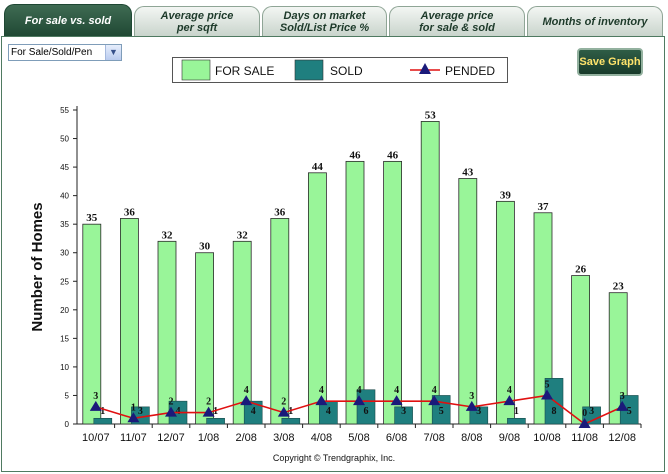 The height and width of the screenshot is (474, 668). I want to click on data-label-pended: 1, so click(133, 407).